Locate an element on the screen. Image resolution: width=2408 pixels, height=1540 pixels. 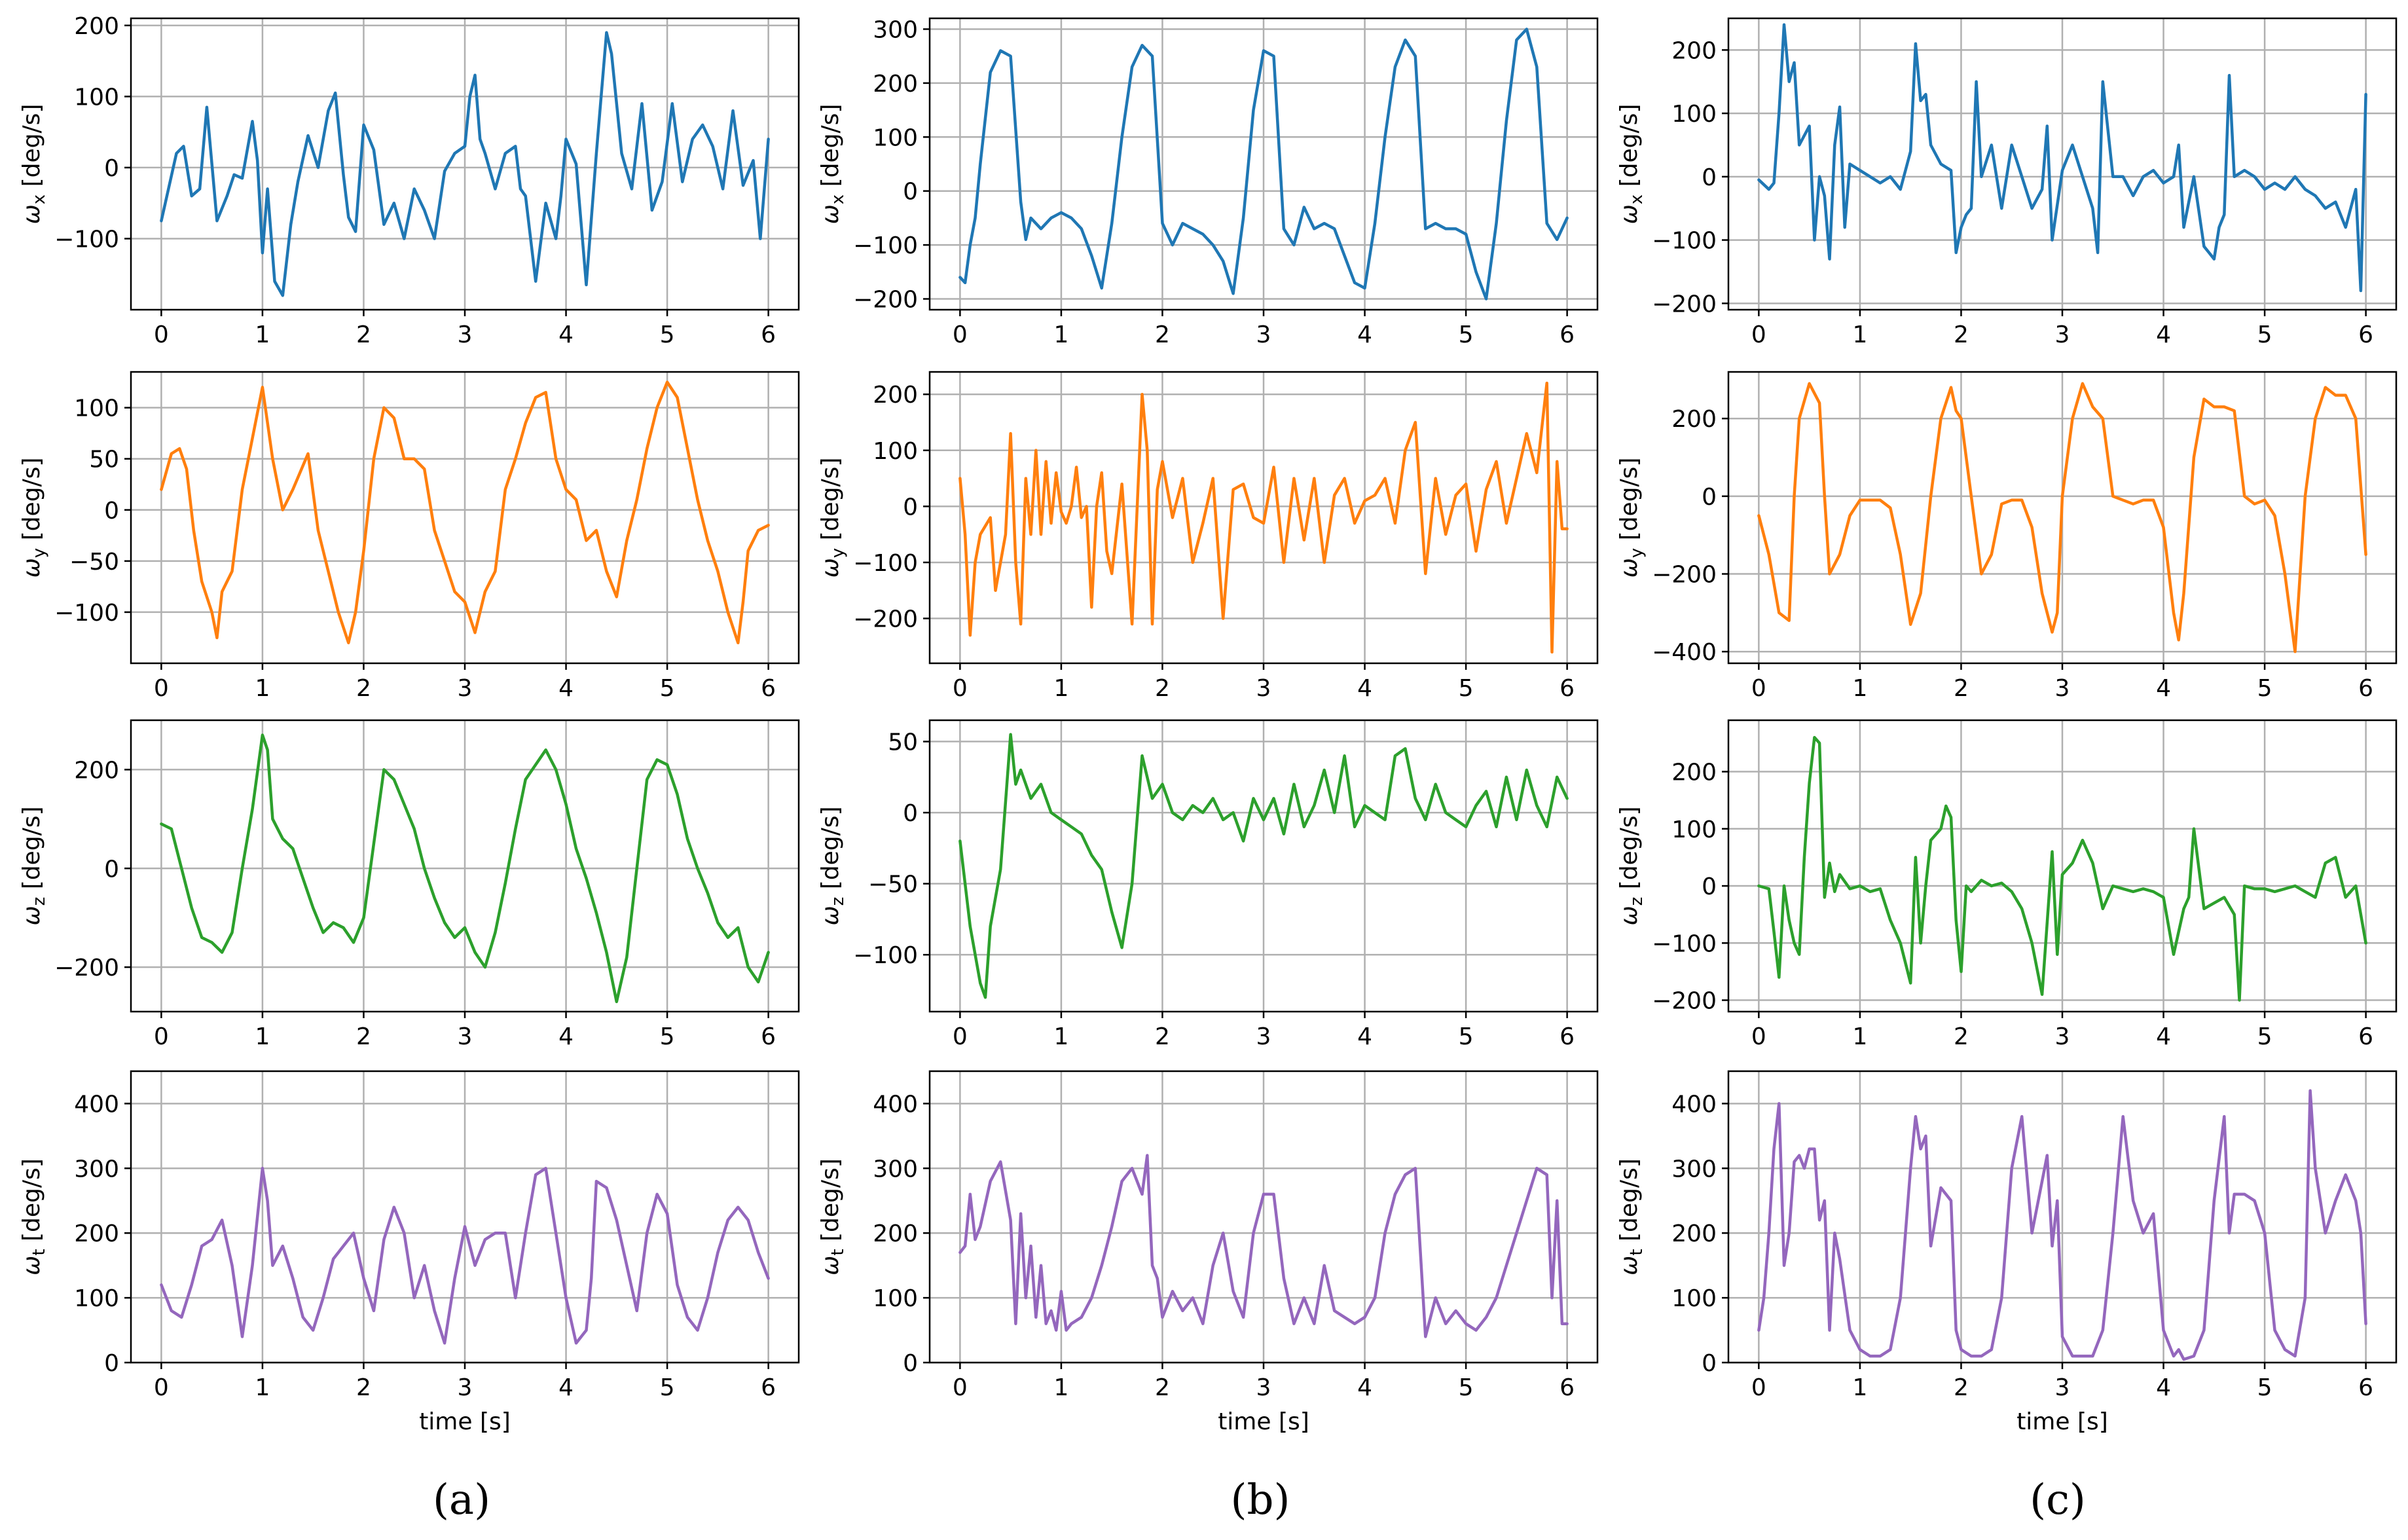
chart-b-wx-xtick-label-0: 0 is located at coordinates (960, 334).